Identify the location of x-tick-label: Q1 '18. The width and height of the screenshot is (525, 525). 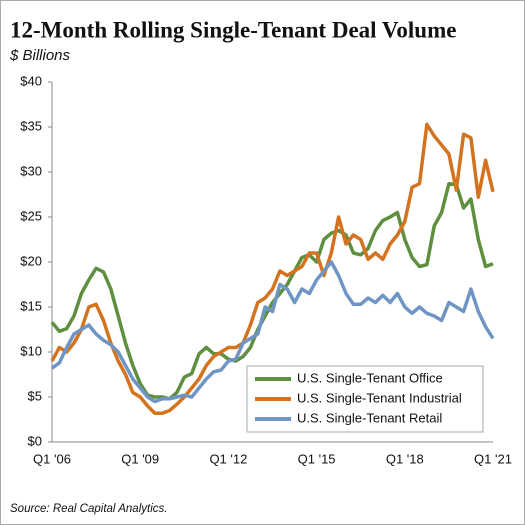
(405, 458).